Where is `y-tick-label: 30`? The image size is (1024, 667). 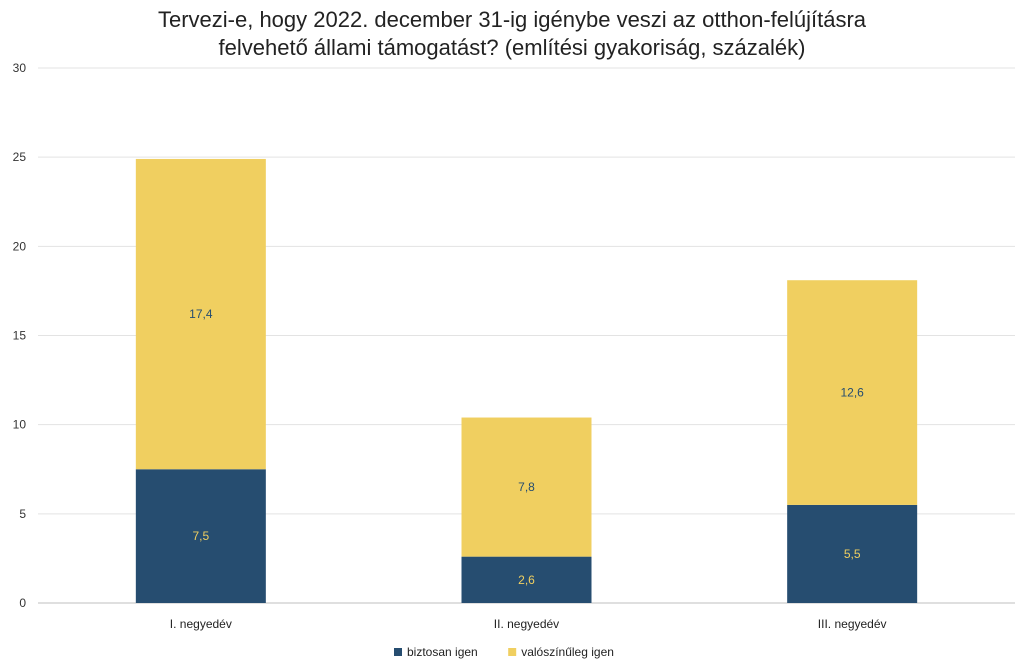 y-tick-label: 30 is located at coordinates (20, 68).